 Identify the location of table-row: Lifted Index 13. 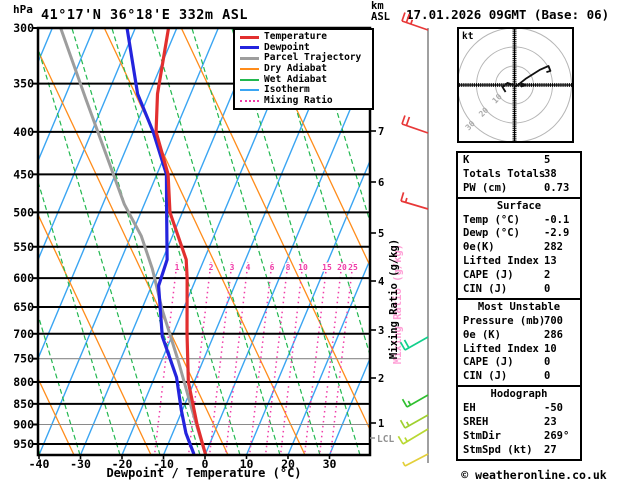
(519, 262).